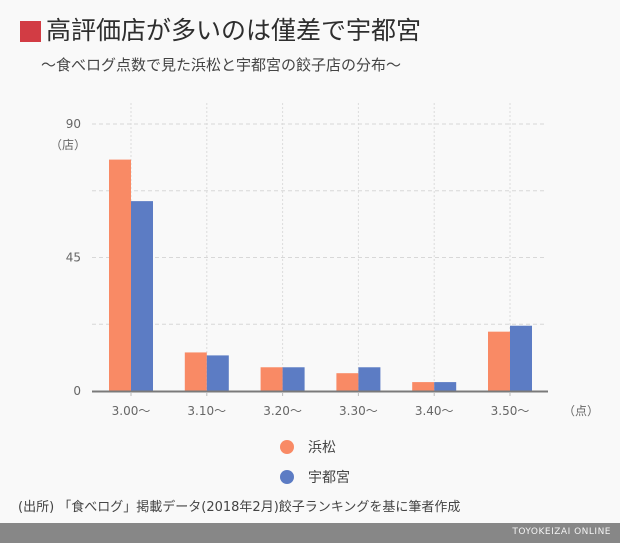 Image resolution: width=620 pixels, height=543 pixels. What do you see at coordinates (73, 124) in the screenshot?
I see `y-tick-label: 90` at bounding box center [73, 124].